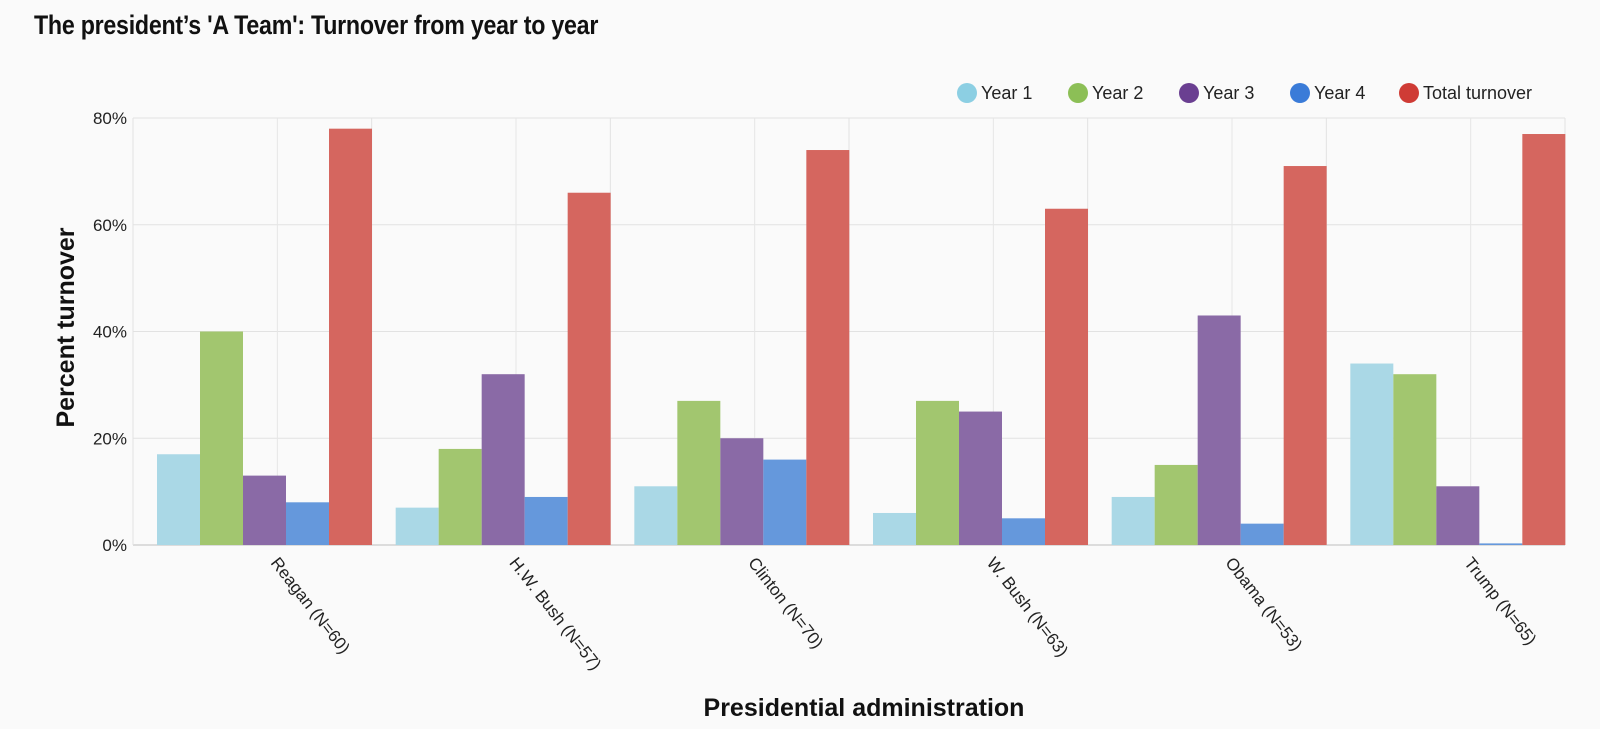 This screenshot has width=1600, height=729. What do you see at coordinates (556, 614) in the screenshot?
I see `x-tick-label: H.W. Bush (N=57)` at bounding box center [556, 614].